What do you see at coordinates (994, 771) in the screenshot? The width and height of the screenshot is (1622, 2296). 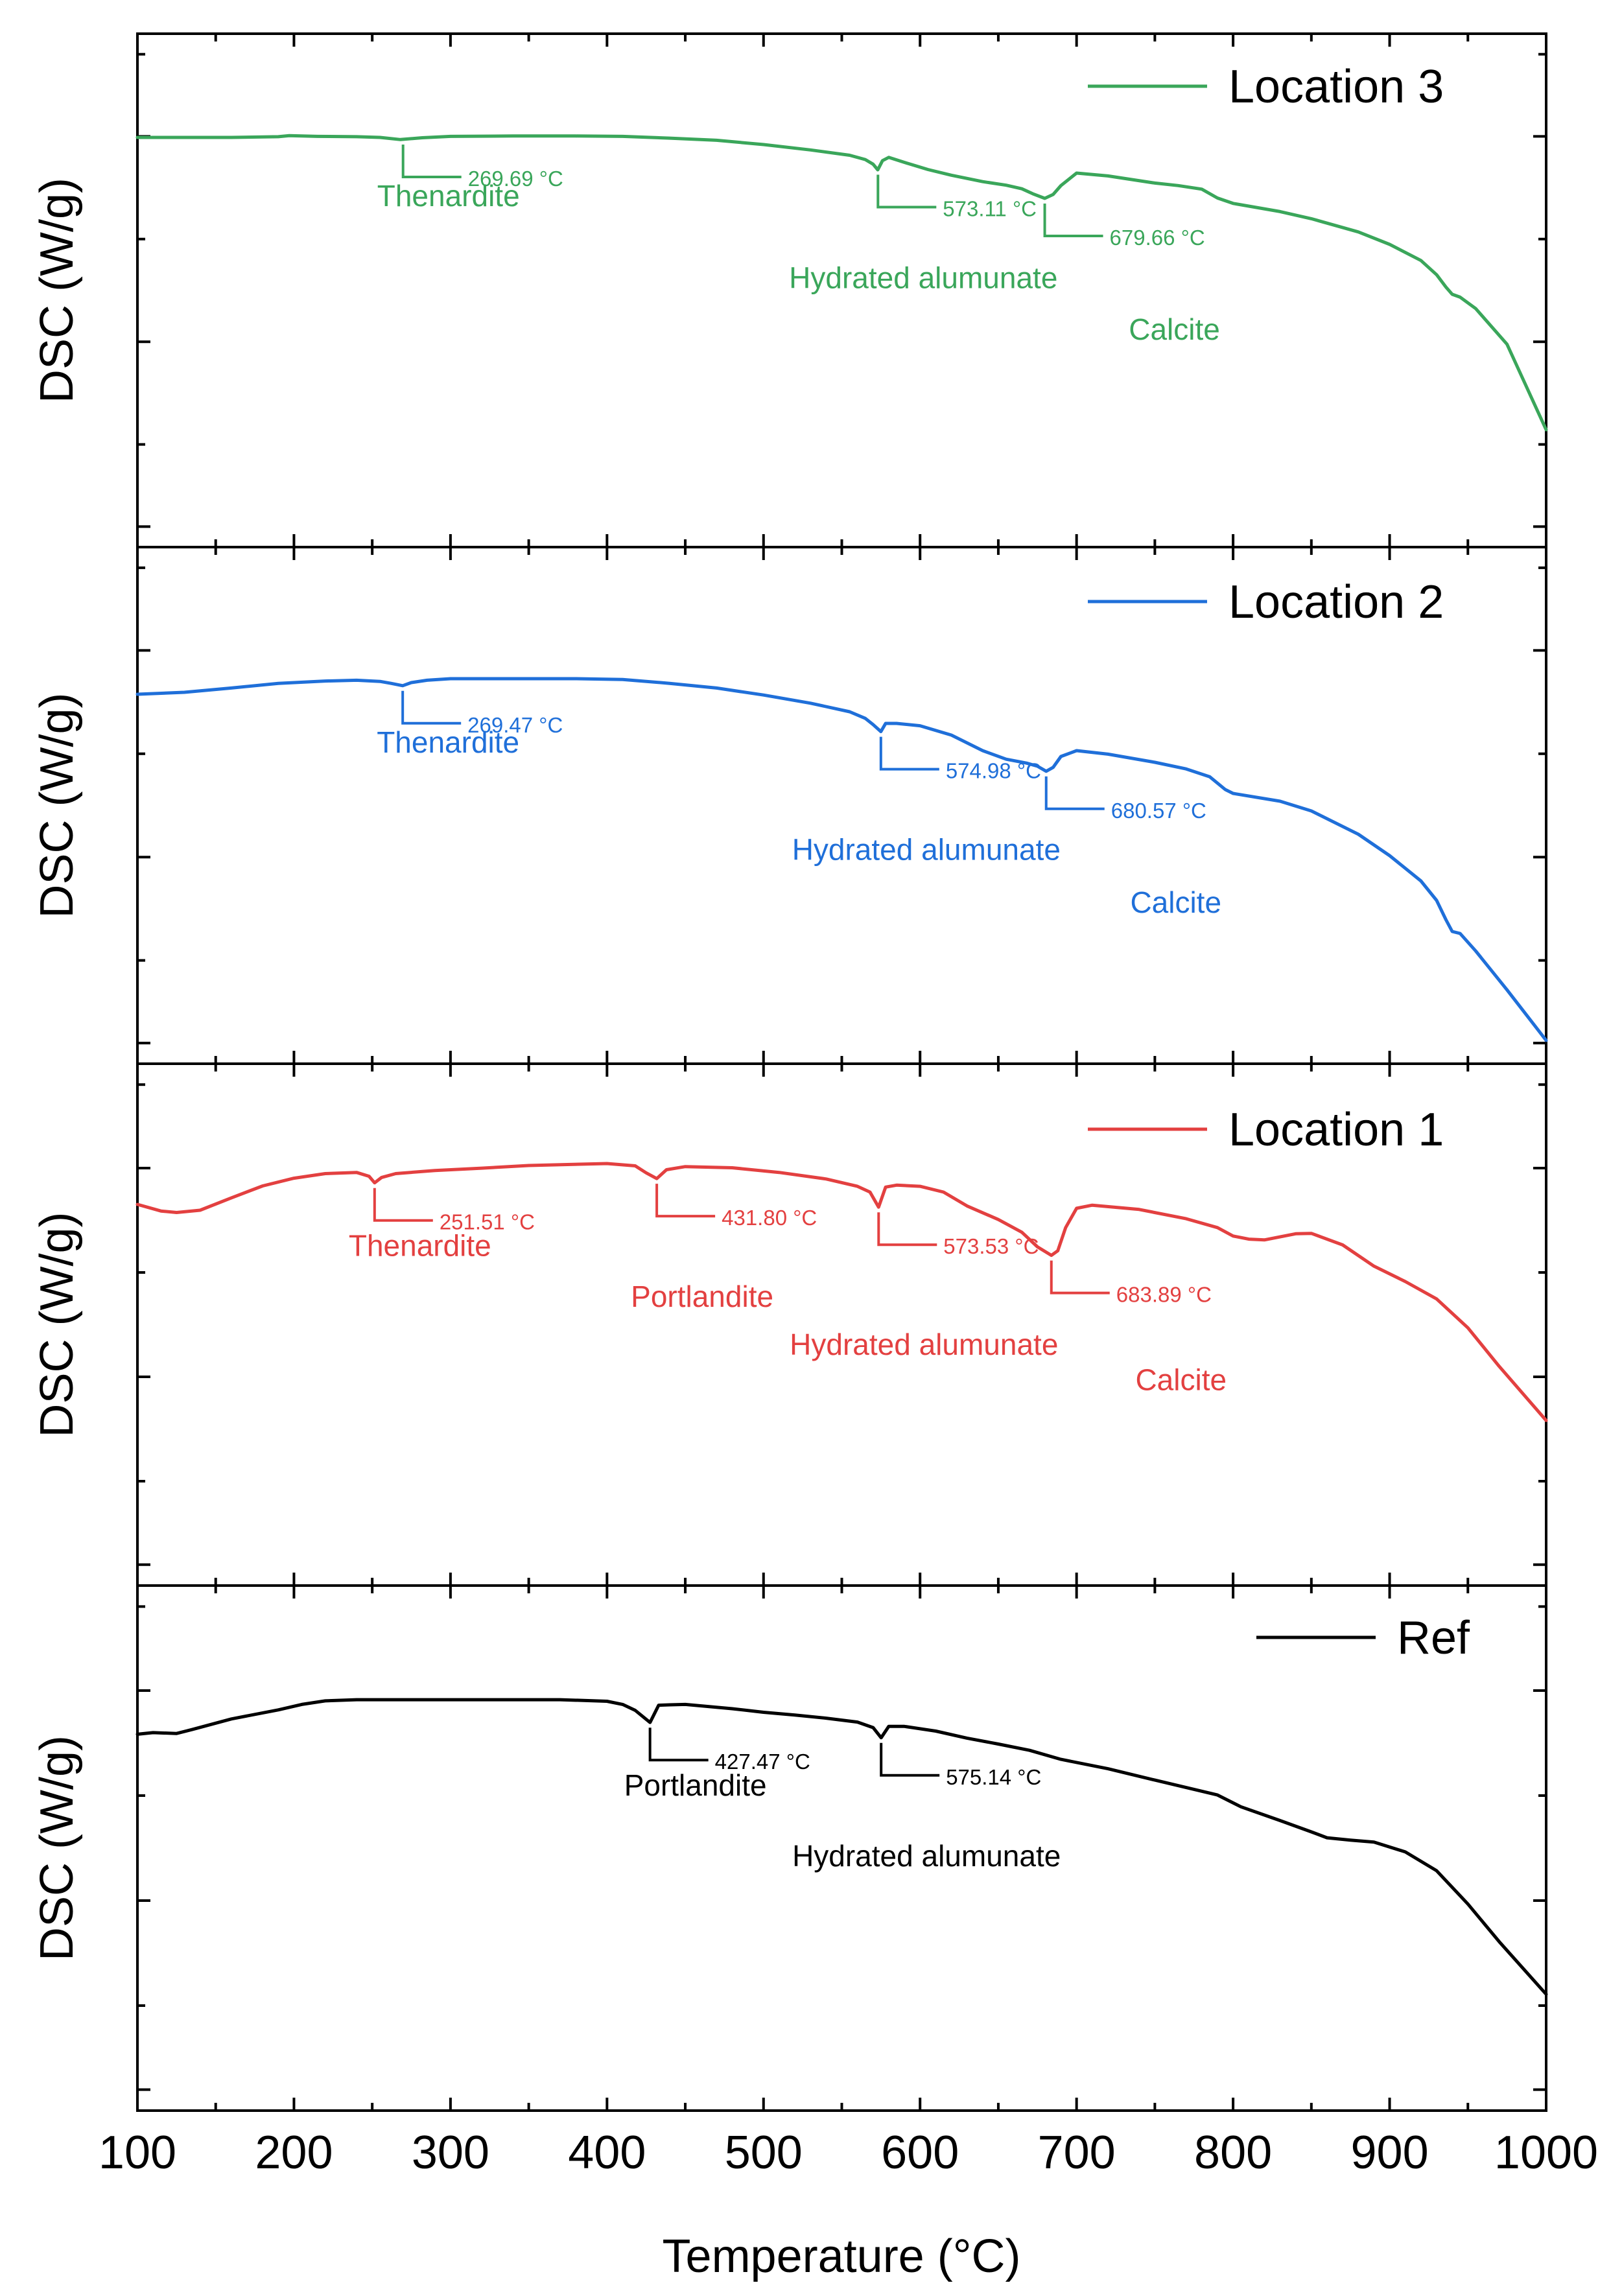 I see `peak-temperature-label: 574.98 °C` at bounding box center [994, 771].